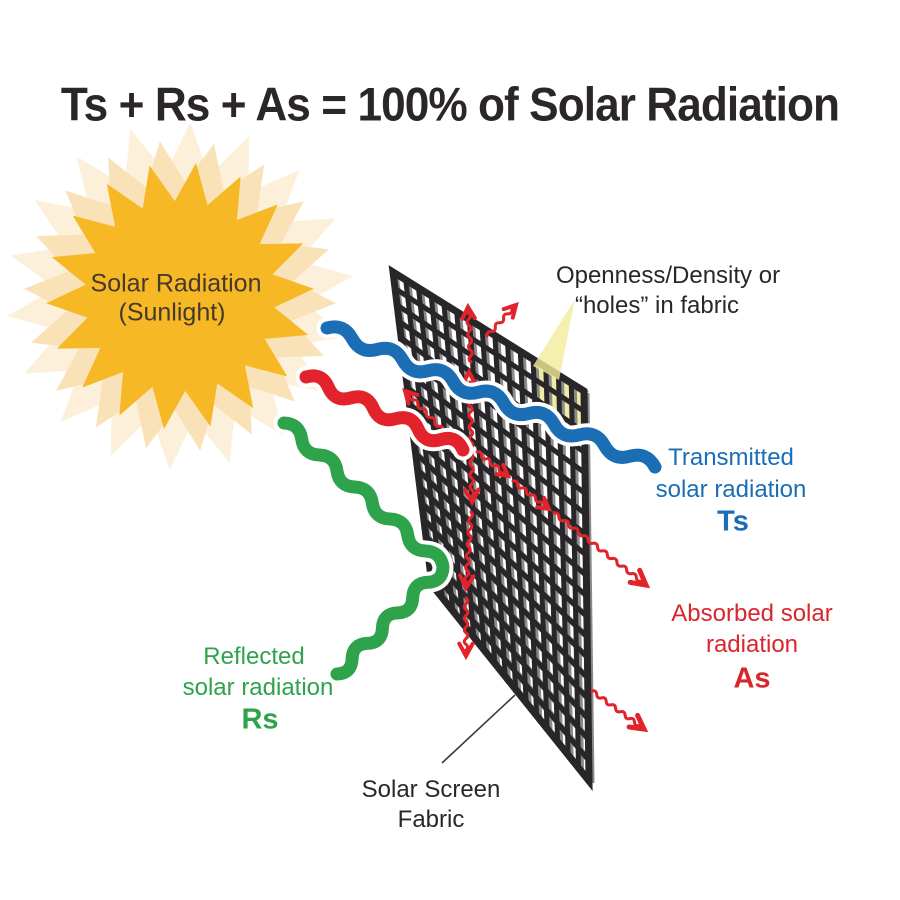 The image size is (900, 900). Describe the element at coordinates (468, 311) in the screenshot. I see `heat-arrow-up-icon-head` at that location.